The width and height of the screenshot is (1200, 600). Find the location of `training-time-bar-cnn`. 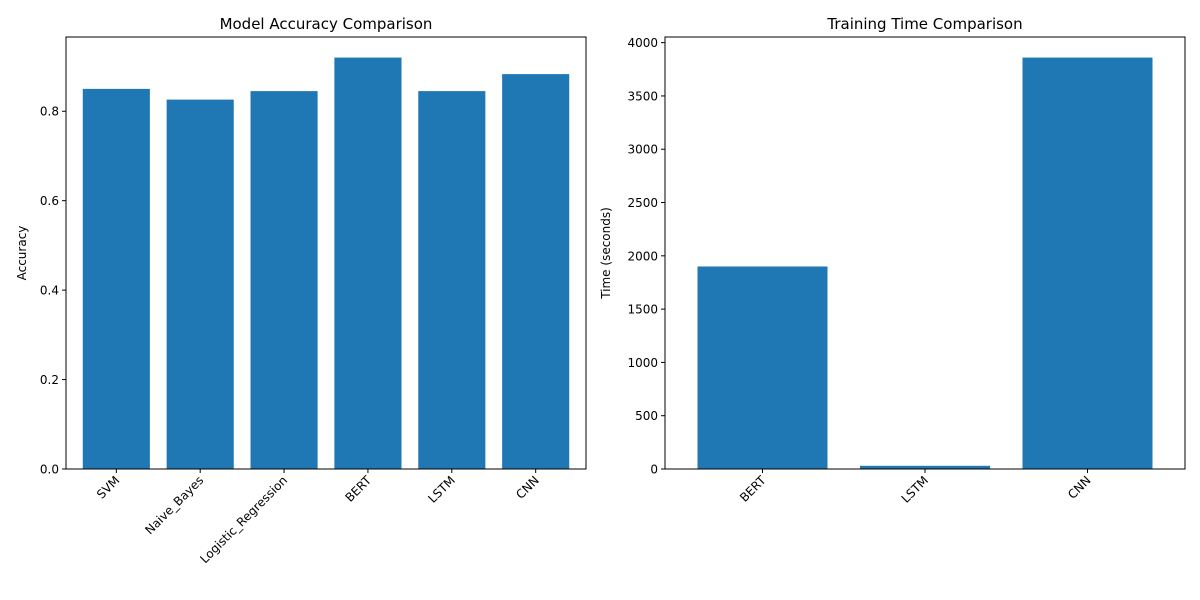

training-time-bar-cnn is located at coordinates (1087, 263).